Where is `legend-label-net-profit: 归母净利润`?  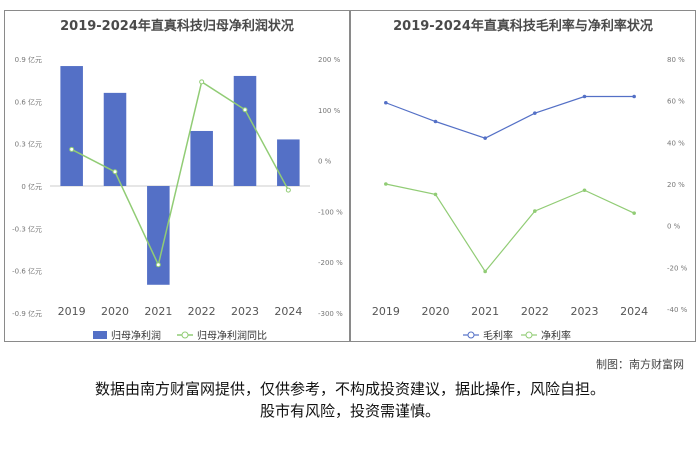
legend-label-net-profit: 归母净利润 is located at coordinates (136, 335).